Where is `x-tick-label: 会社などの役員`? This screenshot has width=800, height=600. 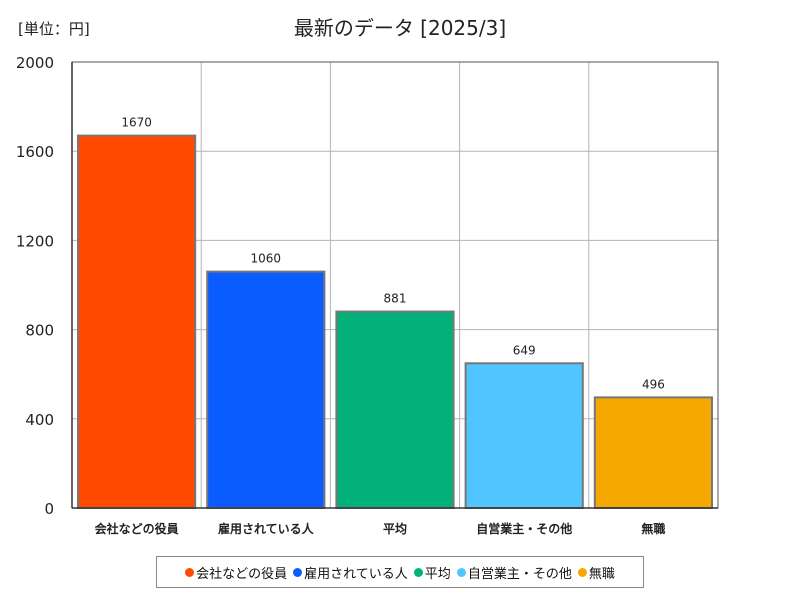 x-tick-label: 会社などの役員 is located at coordinates (137, 528).